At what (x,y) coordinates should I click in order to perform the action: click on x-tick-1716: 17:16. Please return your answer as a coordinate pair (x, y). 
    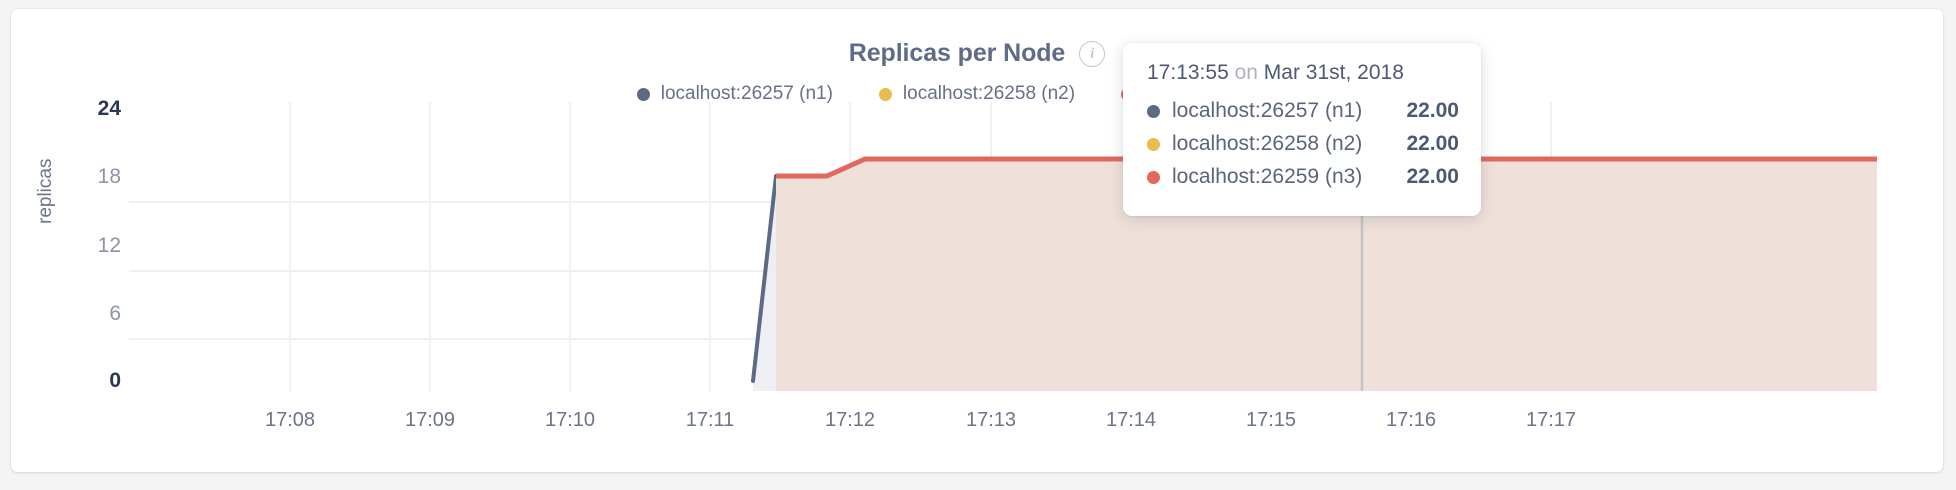
    Looking at the image, I should click on (1411, 420).